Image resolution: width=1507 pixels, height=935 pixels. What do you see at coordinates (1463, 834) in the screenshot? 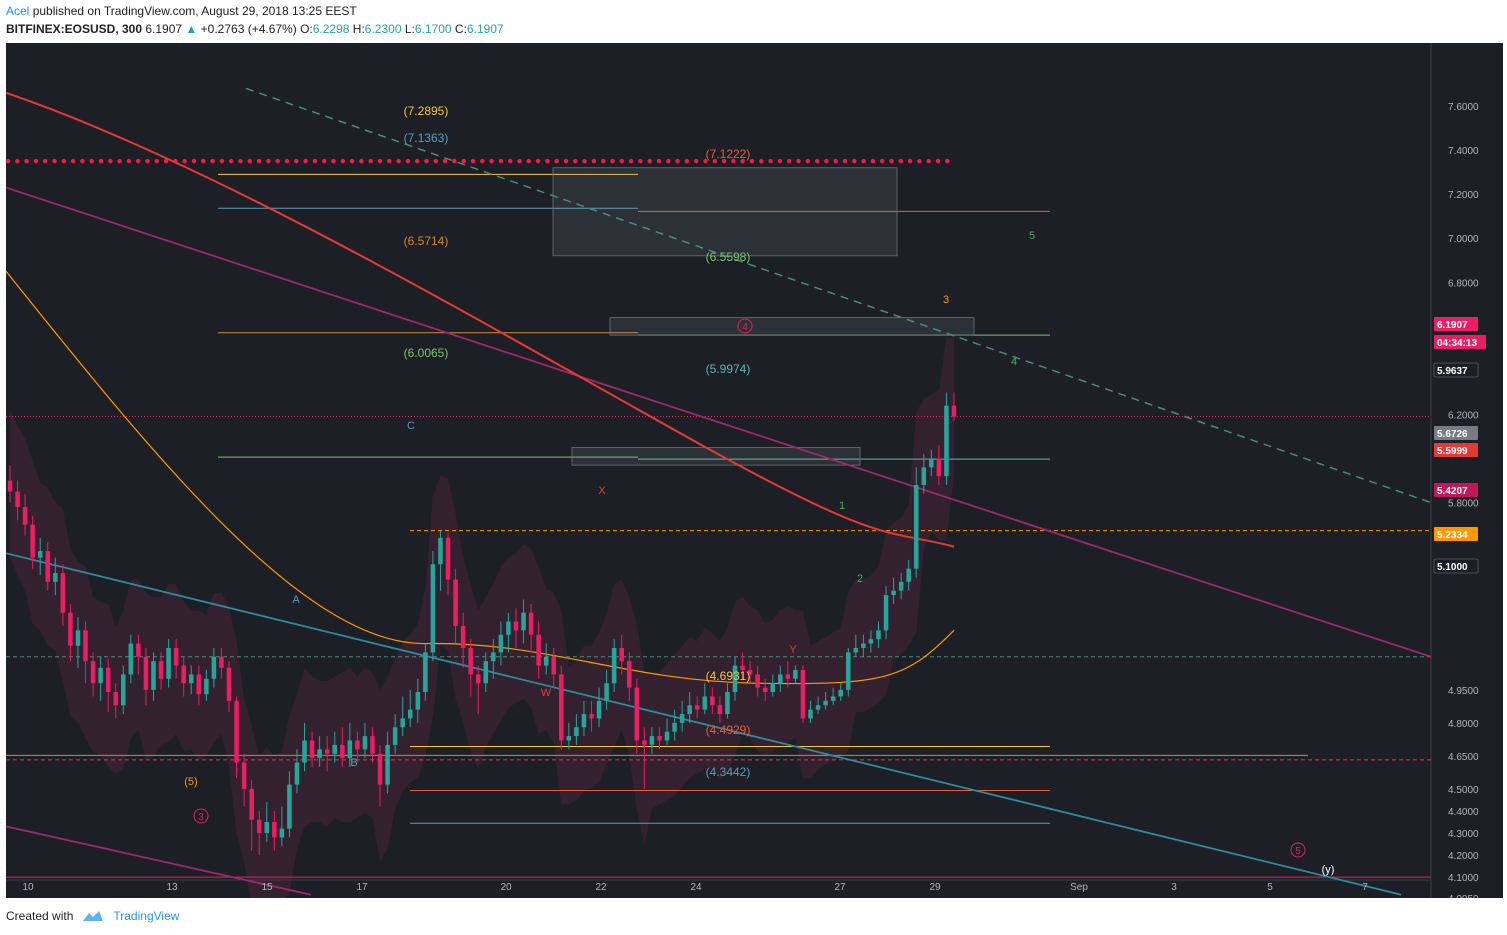
I see `price-tick-label: 4.3000` at bounding box center [1463, 834].